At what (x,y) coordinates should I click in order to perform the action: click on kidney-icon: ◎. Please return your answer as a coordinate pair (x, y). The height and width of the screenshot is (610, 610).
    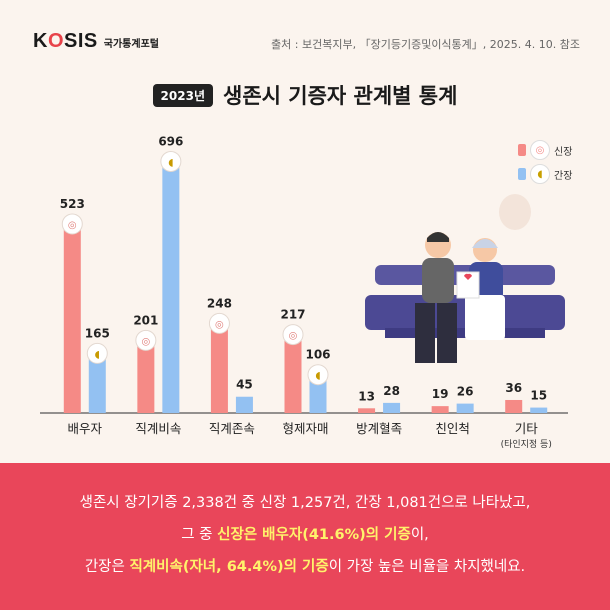
    Looking at the image, I should click on (540, 150).